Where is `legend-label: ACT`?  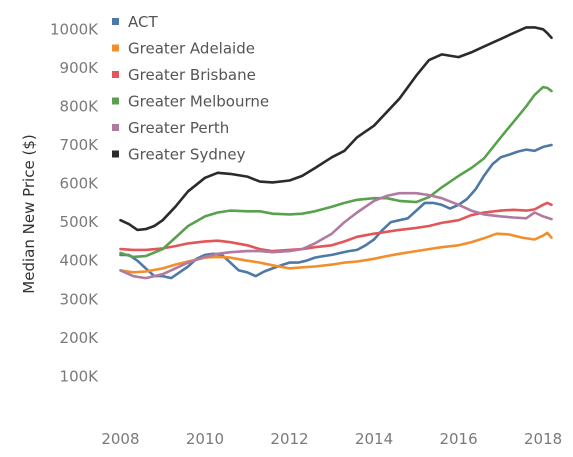
legend-label: ACT is located at coordinates (143, 22).